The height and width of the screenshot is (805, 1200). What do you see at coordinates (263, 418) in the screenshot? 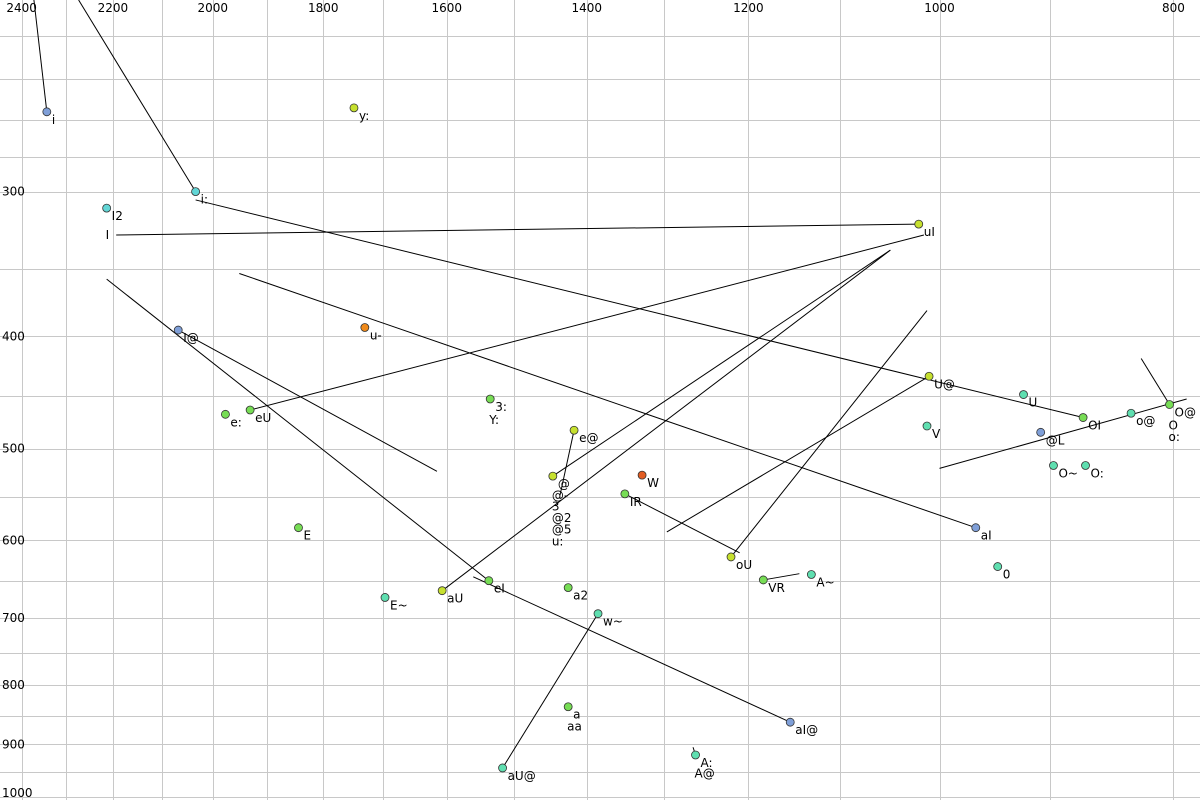
I see `vowel-label: eU` at bounding box center [263, 418].